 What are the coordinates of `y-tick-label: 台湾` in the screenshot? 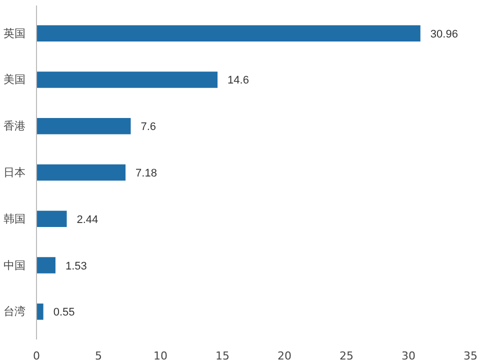 It's located at (15, 311).